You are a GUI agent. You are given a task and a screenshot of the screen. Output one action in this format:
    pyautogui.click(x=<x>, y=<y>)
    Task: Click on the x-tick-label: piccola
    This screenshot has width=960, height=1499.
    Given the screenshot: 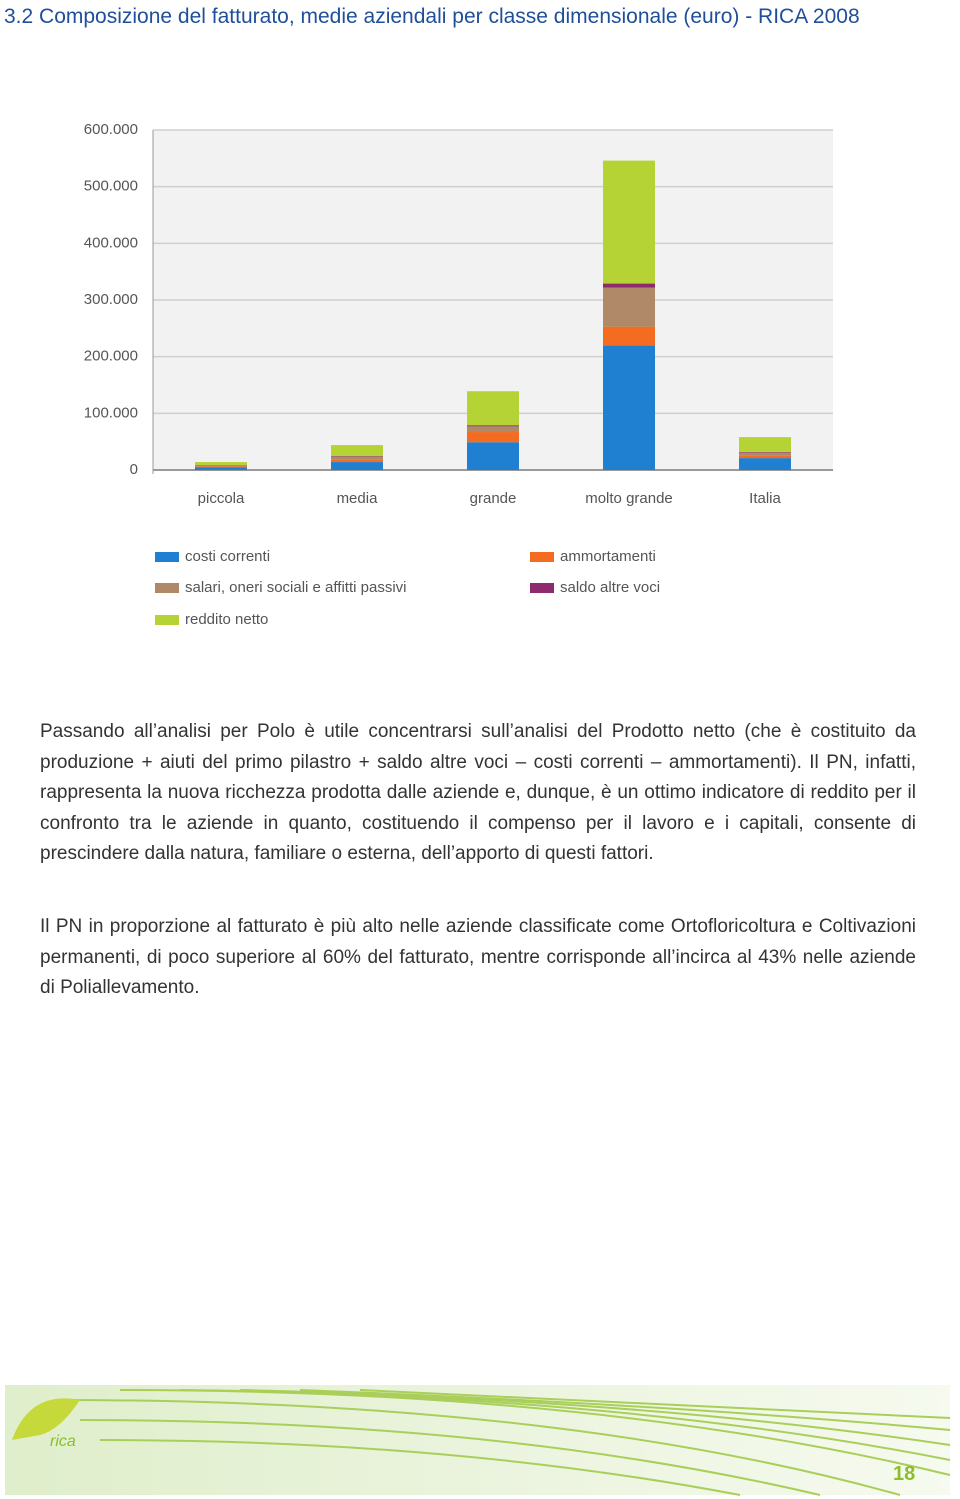 What is the action you would take?
    pyautogui.click(x=221, y=498)
    